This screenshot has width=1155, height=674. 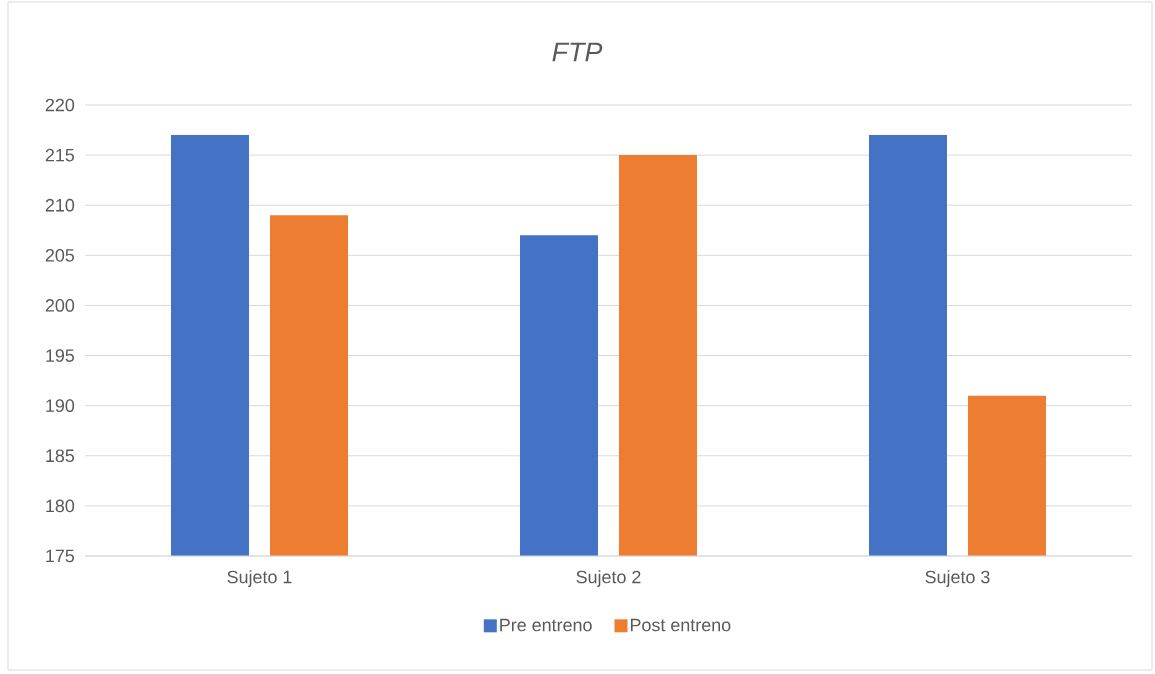 I want to click on legend-label: Pre entreno, so click(x=546, y=625).